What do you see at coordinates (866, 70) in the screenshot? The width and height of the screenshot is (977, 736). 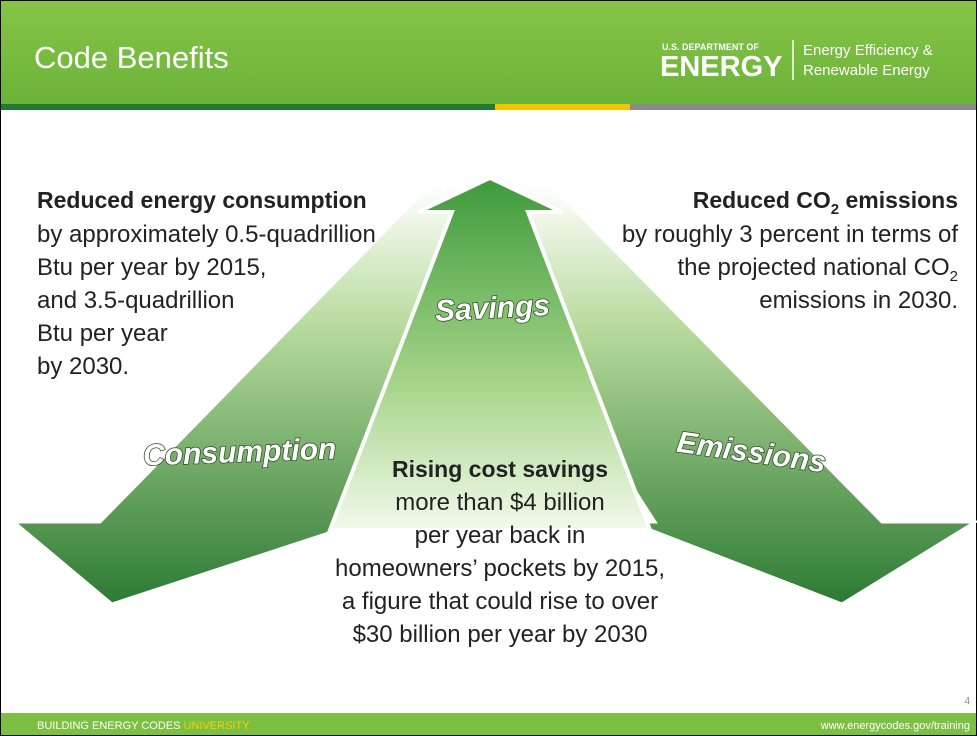 I see `logo-office: Renewable Energy` at bounding box center [866, 70].